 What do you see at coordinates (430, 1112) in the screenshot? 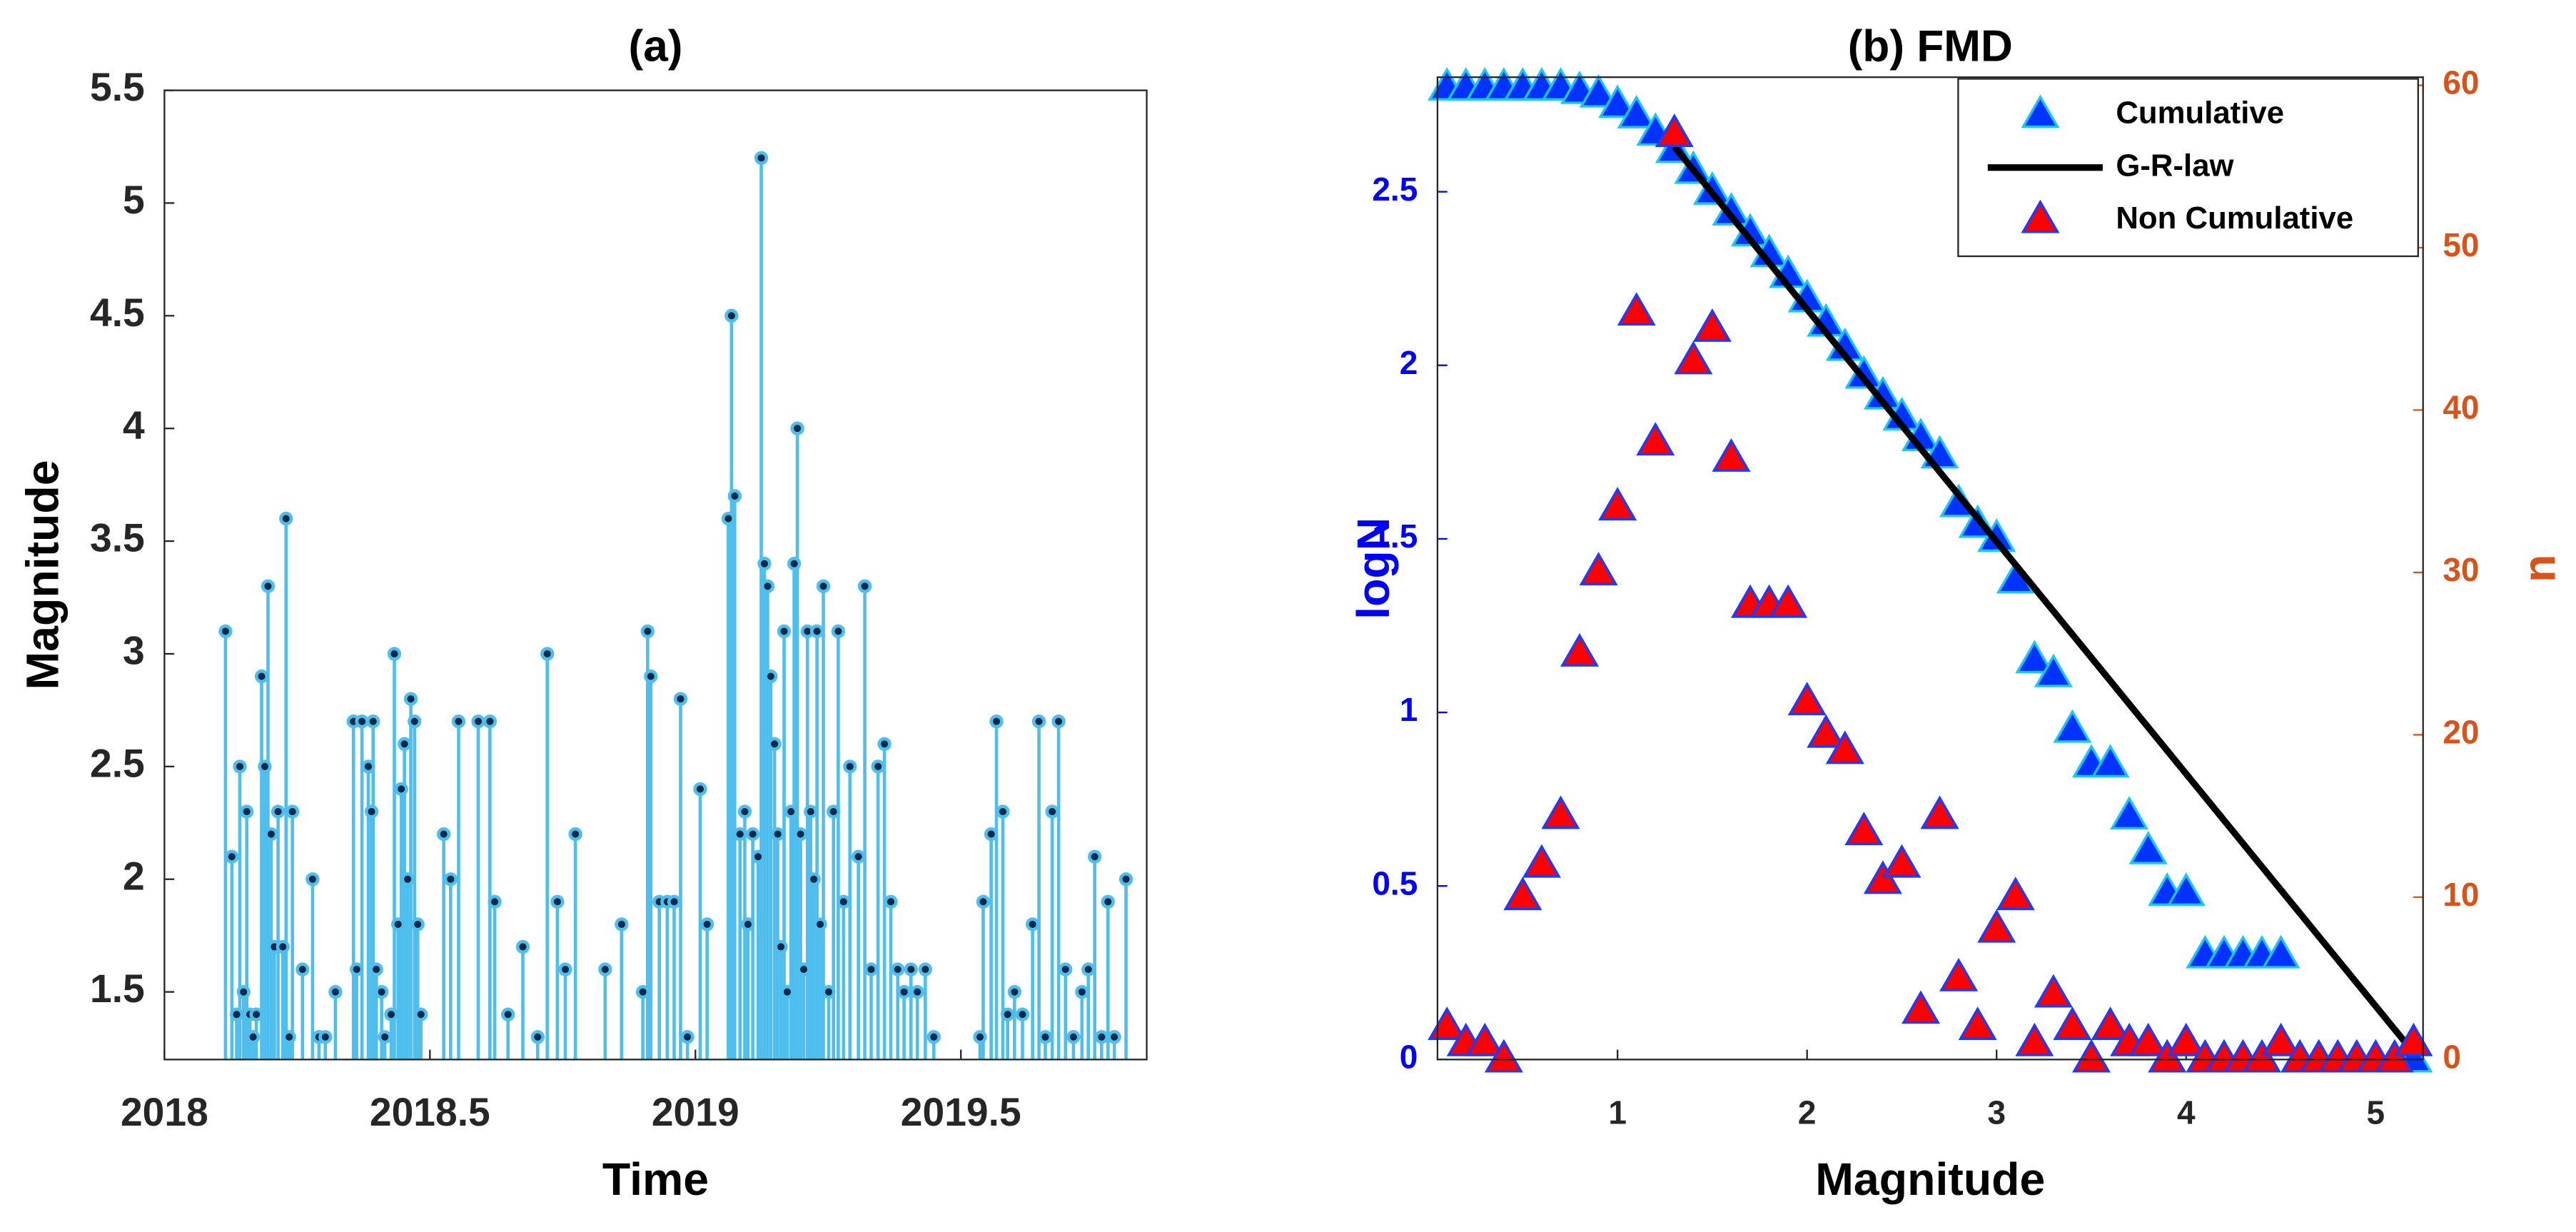
I see `x-tick-label: 2018.5` at bounding box center [430, 1112].